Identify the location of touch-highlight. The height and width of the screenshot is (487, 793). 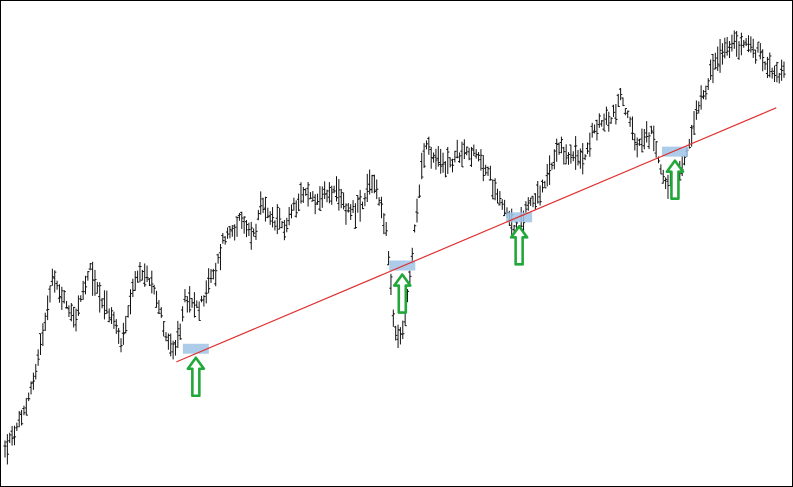
(674, 151).